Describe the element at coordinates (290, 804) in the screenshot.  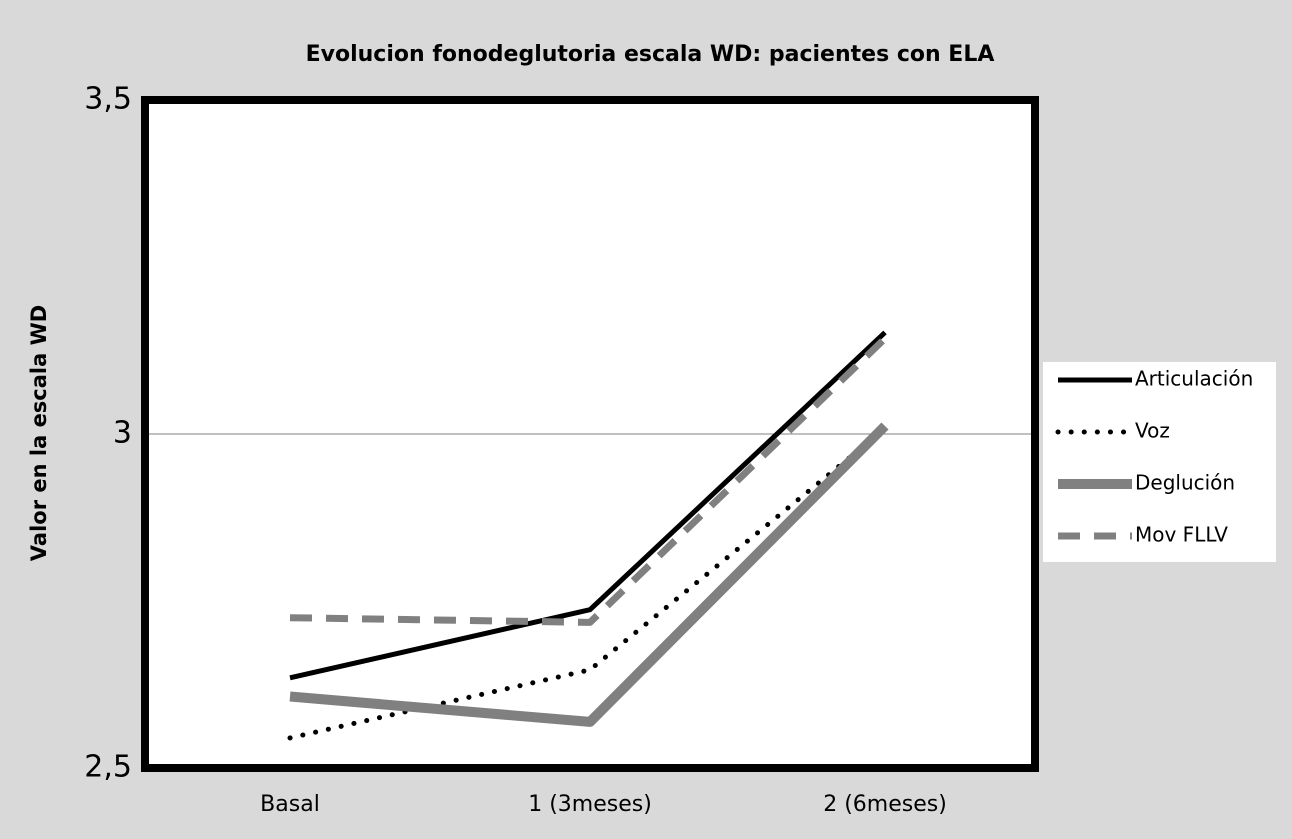
I see `x-tick-label: Basal` at that location.